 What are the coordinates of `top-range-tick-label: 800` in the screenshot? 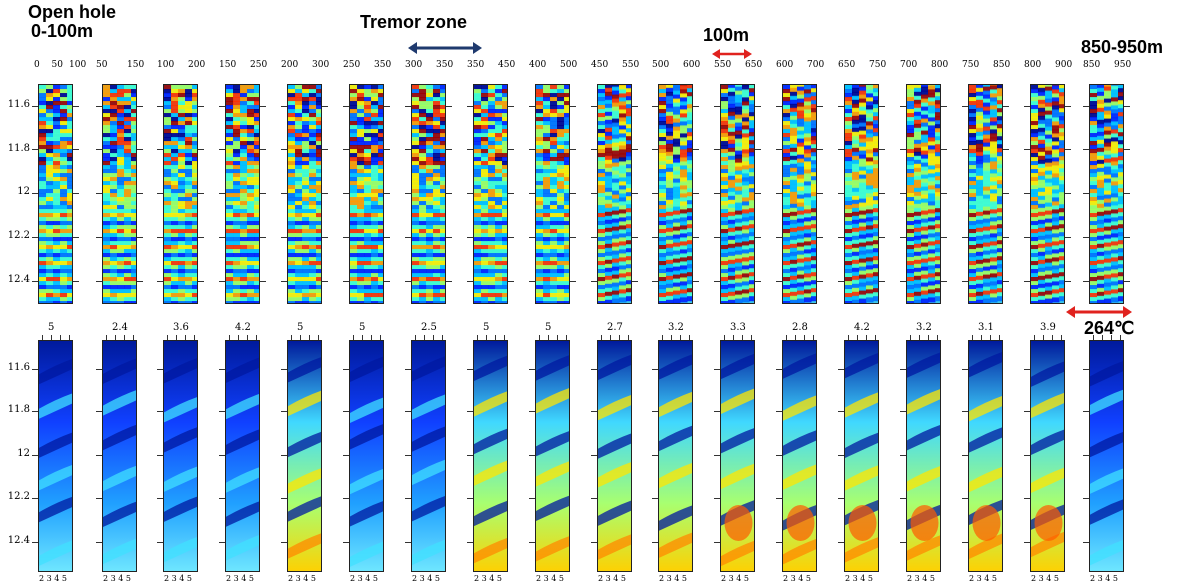 It's located at (1033, 65).